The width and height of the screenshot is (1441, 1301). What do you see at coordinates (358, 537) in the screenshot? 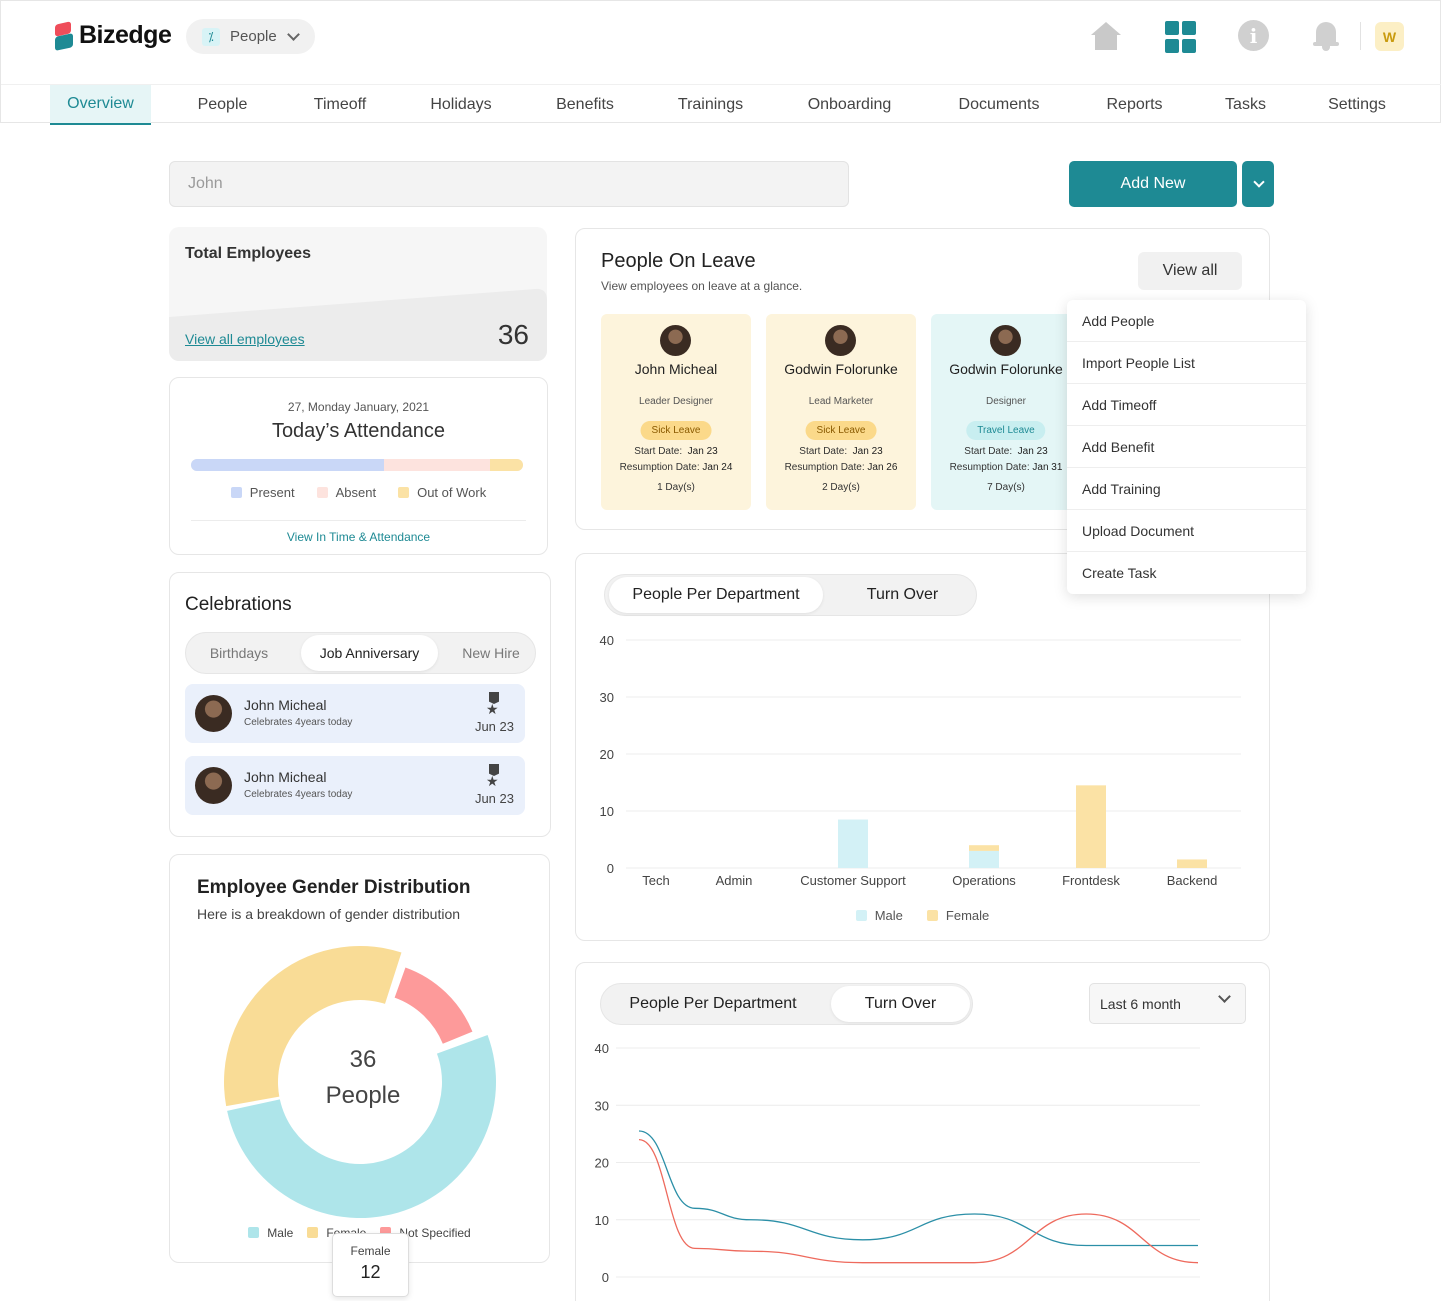
I see `view-time-attendance-link: View In Time & Attendance` at bounding box center [358, 537].